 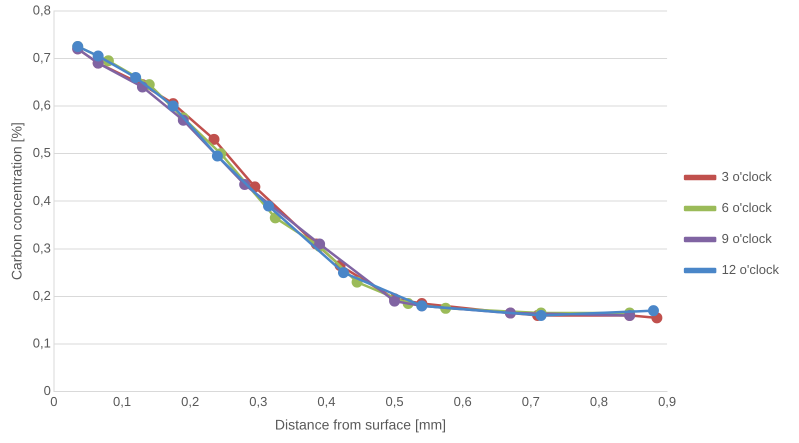 What do you see at coordinates (747, 208) in the screenshot?
I see `legend-label: 6 o'clock` at bounding box center [747, 208].